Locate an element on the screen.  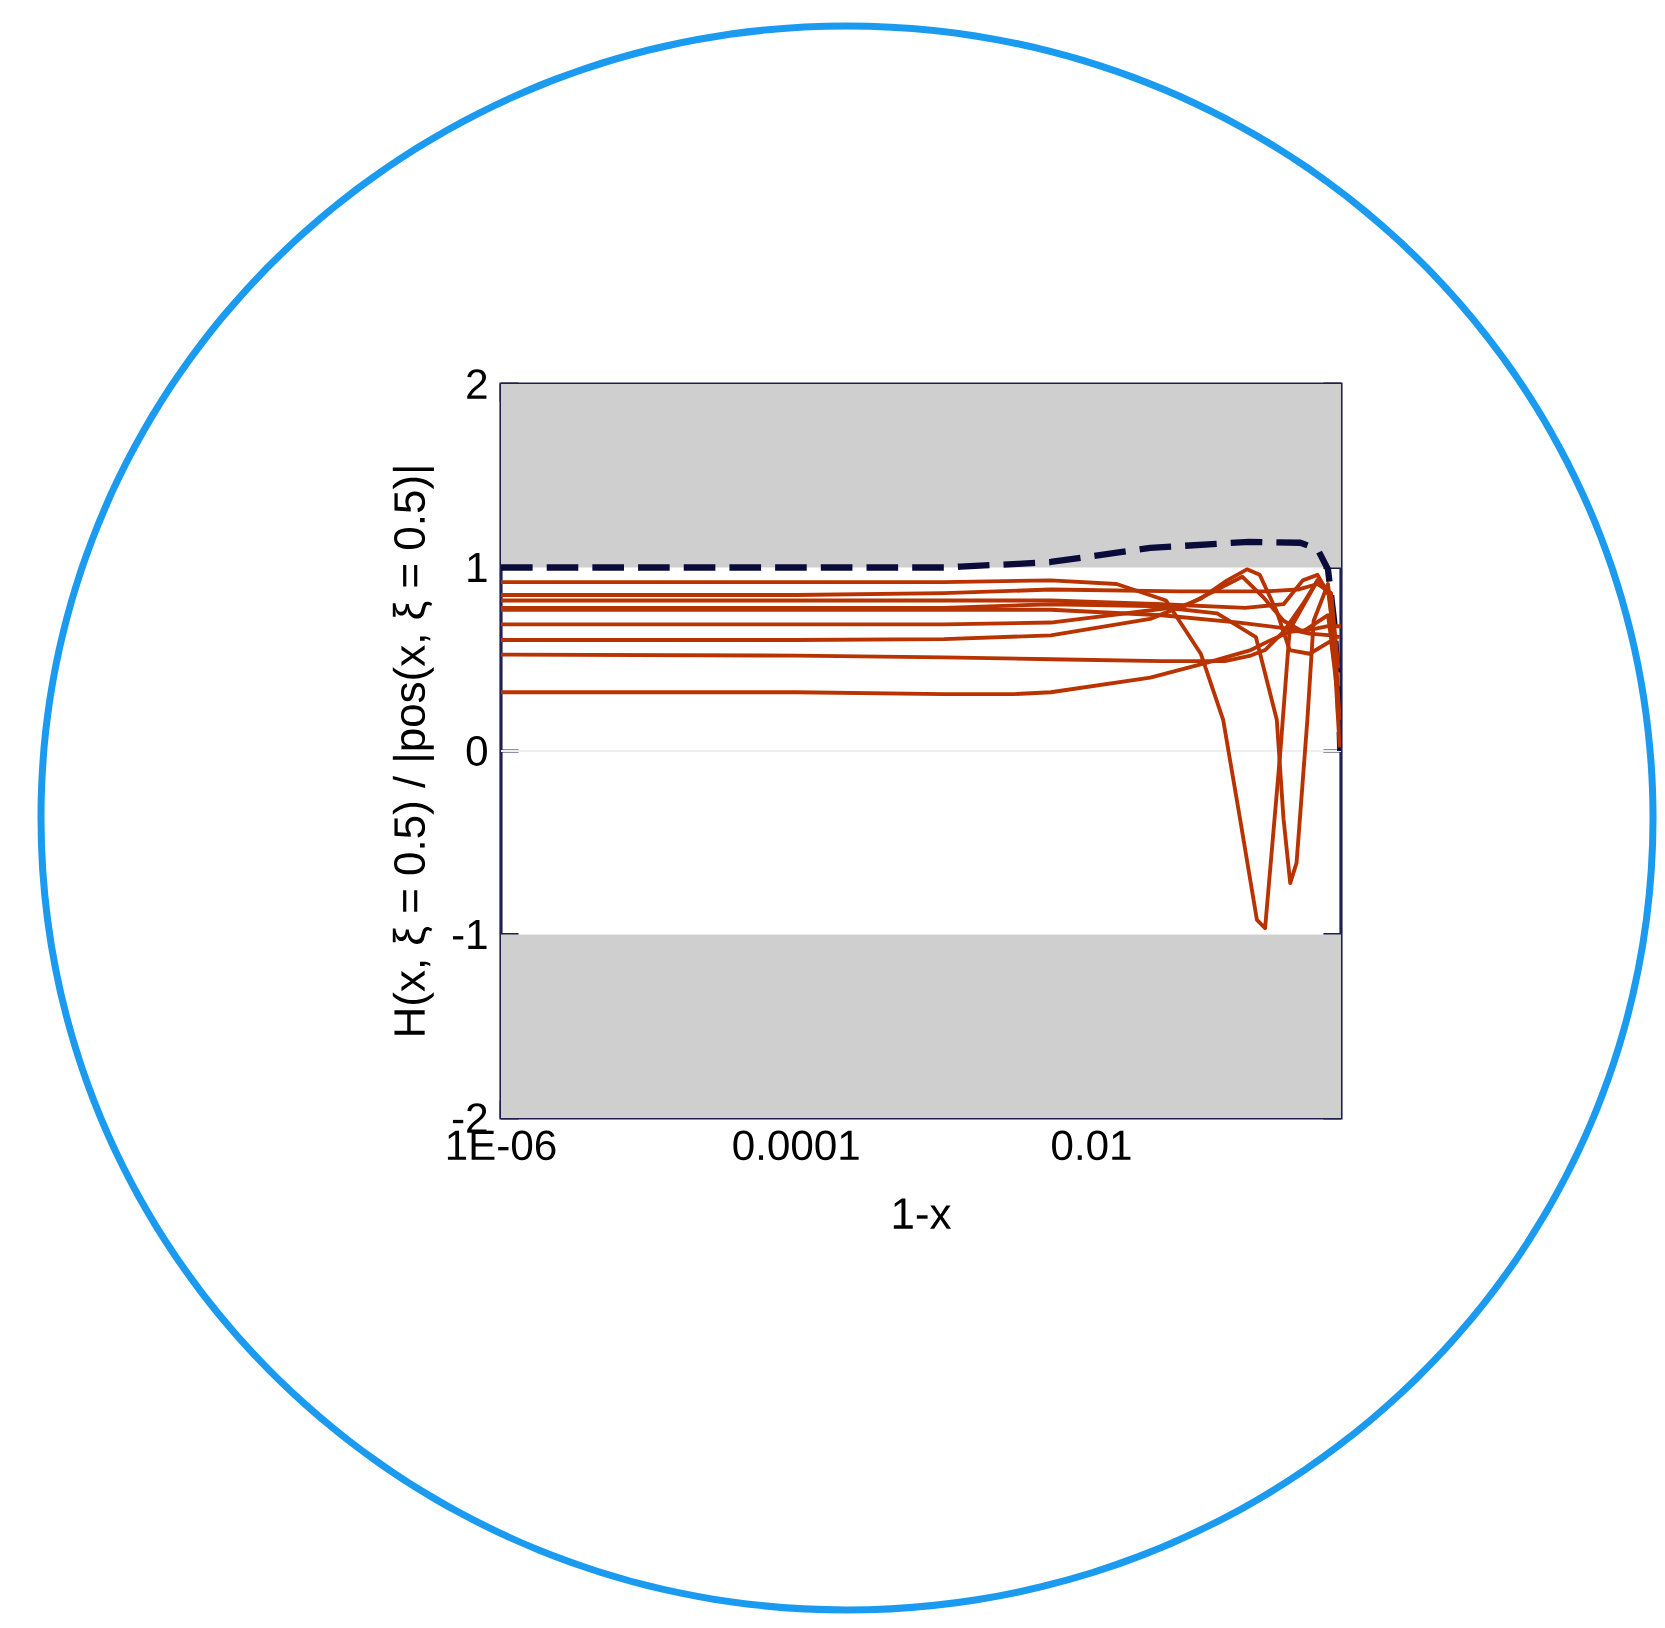
x-tick-label: 0.0001 is located at coordinates (796, 1145).